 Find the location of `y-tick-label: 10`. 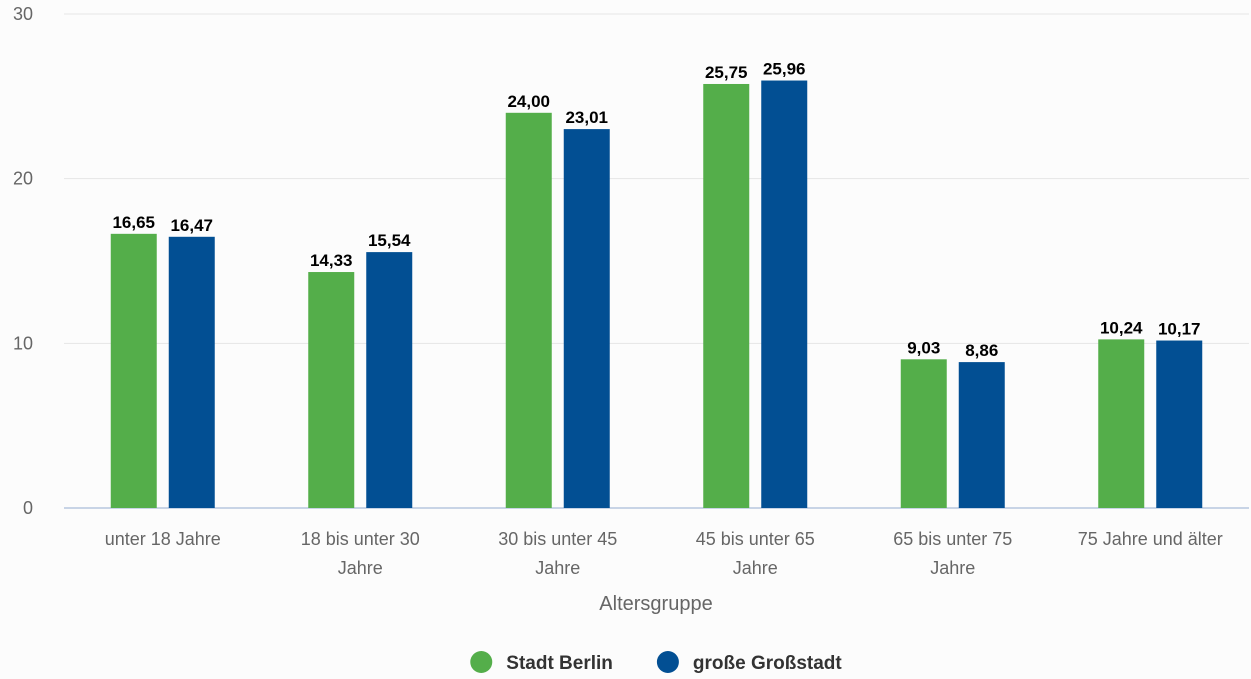

y-tick-label: 10 is located at coordinates (23, 343).